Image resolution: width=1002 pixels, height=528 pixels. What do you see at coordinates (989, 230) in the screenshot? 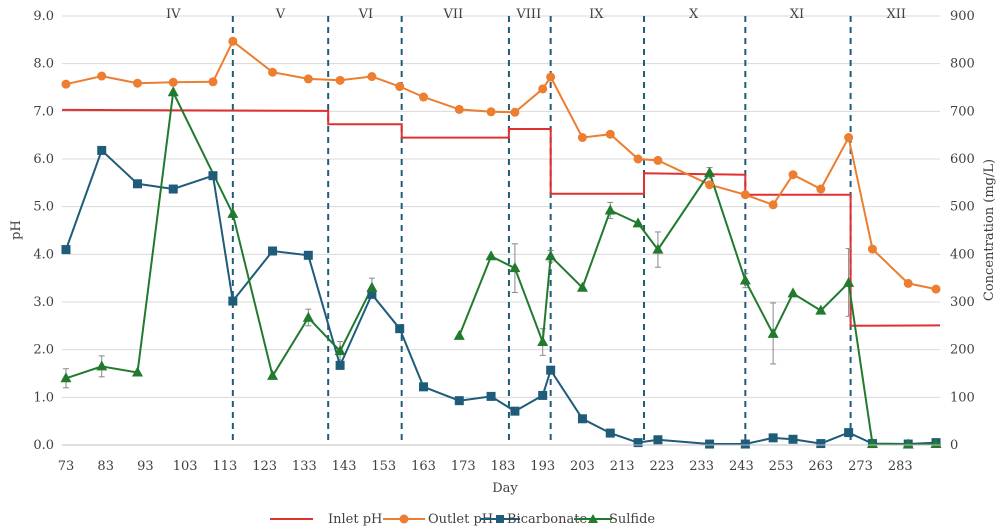
I see `y-axis-right-title: Concentration (mg/L)` at bounding box center [989, 230].